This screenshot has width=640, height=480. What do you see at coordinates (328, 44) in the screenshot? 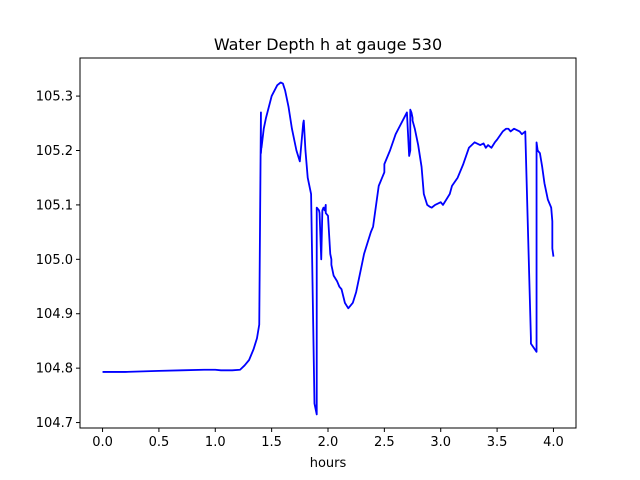
I see `chart-title: Water Depth h at gauge 530` at bounding box center [328, 44].